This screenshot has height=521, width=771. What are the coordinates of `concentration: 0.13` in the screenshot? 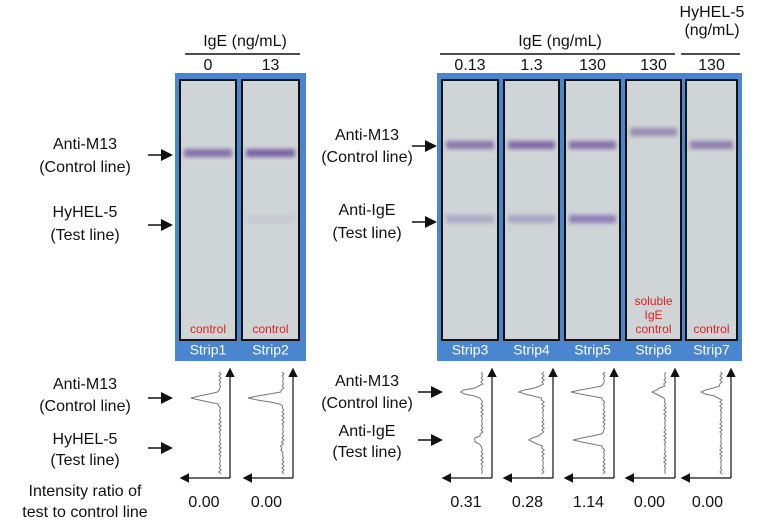 It's located at (469, 65).